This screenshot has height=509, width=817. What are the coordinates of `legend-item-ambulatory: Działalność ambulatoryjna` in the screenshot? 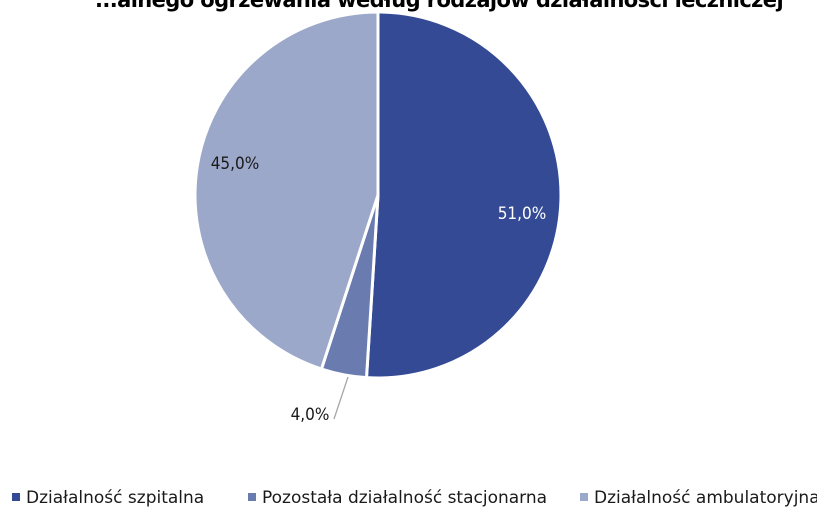 It's located at (698, 498).